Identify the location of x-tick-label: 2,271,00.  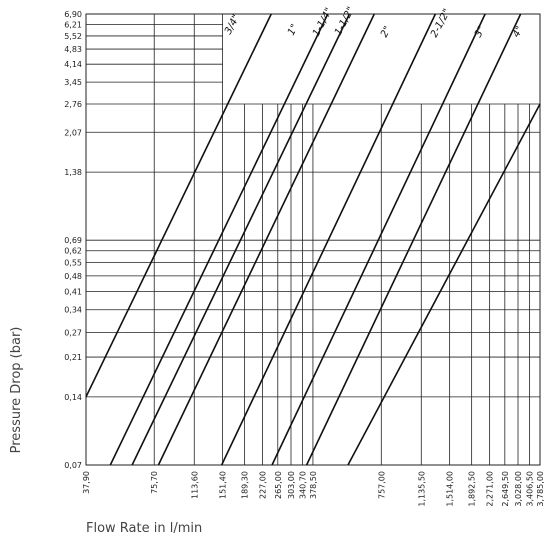
(490, 489).